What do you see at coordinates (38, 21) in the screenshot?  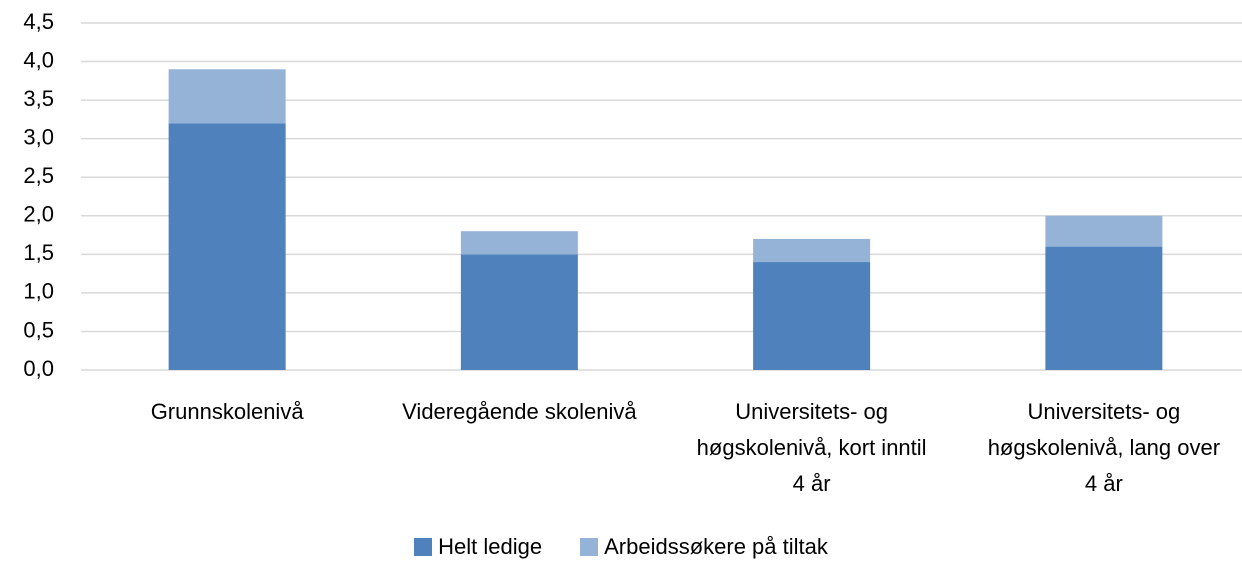 I see `y-tick-label: 4,5` at bounding box center [38, 21].